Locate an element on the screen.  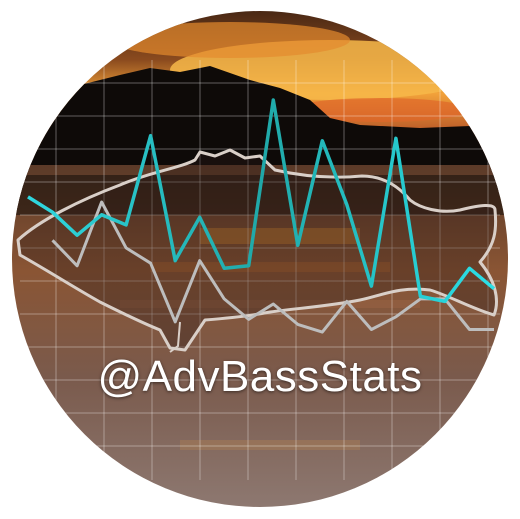
account-handle: @AdvBassStats is located at coordinates (260, 376).